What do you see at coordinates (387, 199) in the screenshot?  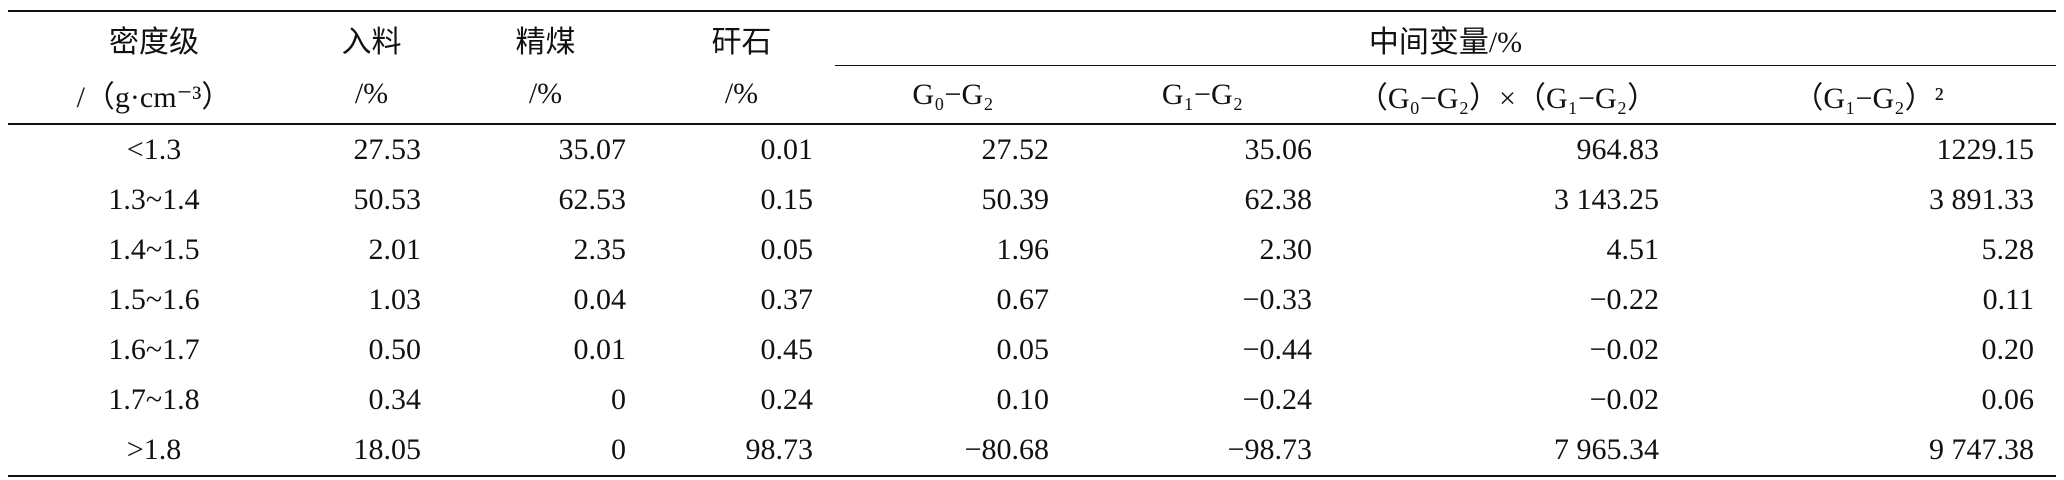 I see `table-cell: 50.53` at bounding box center [387, 199].